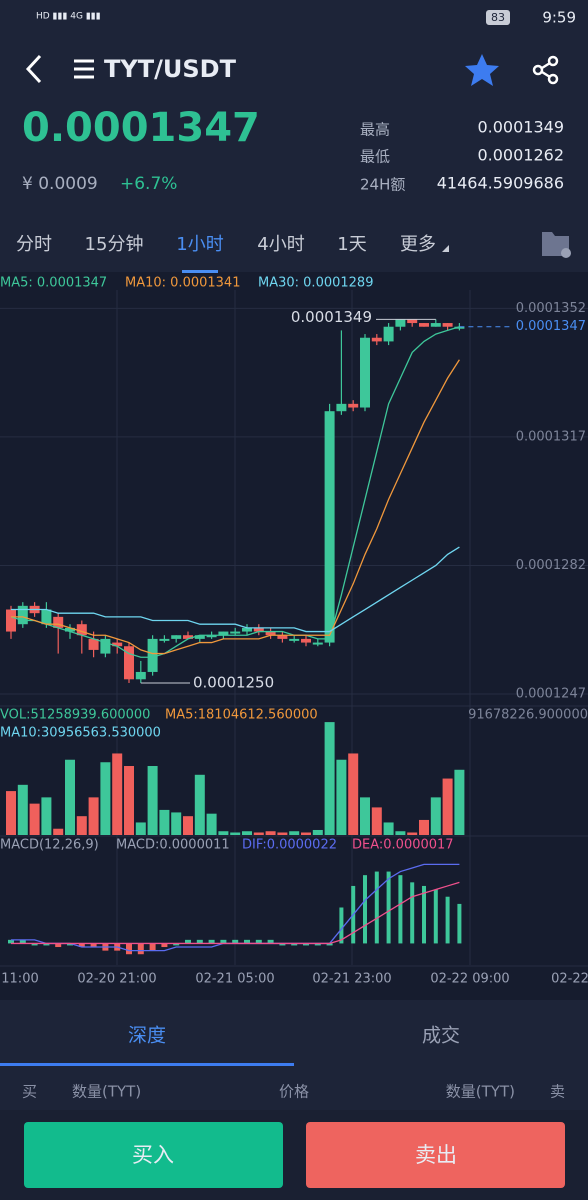 The image size is (588, 1200). I want to click on low-label: 0.0001250, so click(233, 682).